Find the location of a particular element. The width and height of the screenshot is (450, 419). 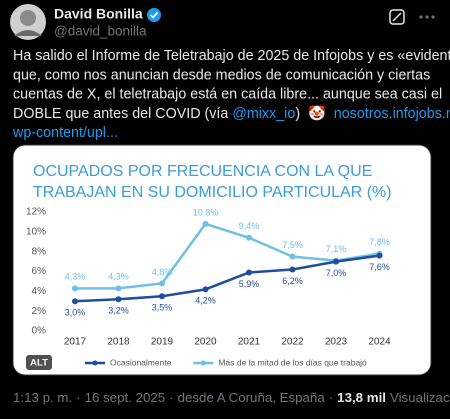

verified-badge is located at coordinates (154, 15).